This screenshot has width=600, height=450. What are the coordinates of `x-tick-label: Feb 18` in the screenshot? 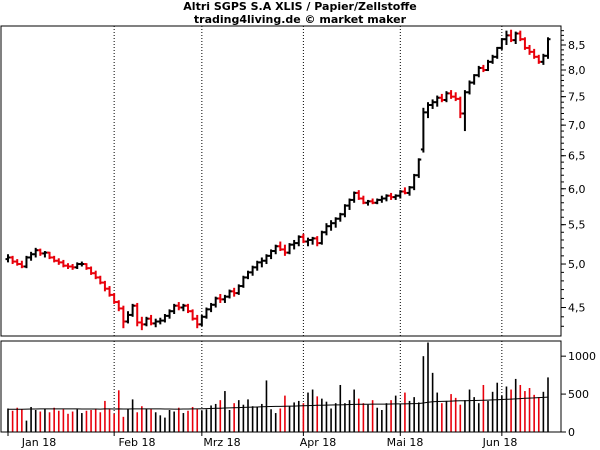 It's located at (137, 442).